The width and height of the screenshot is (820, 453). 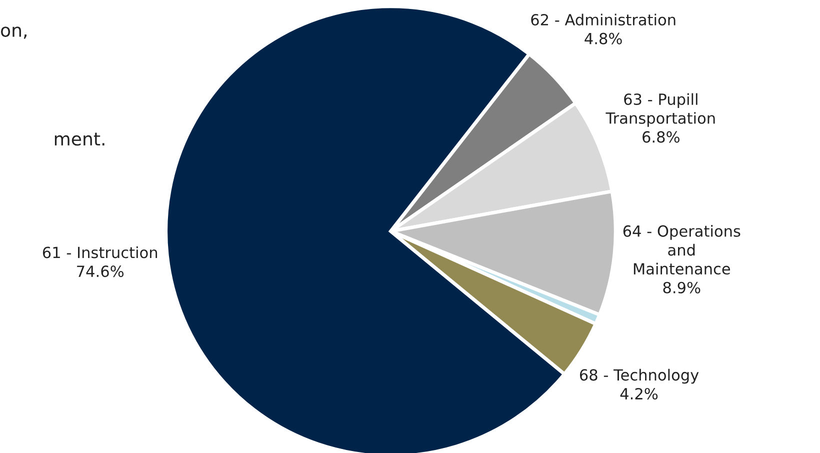 I want to click on text: on,, so click(x=13, y=32).